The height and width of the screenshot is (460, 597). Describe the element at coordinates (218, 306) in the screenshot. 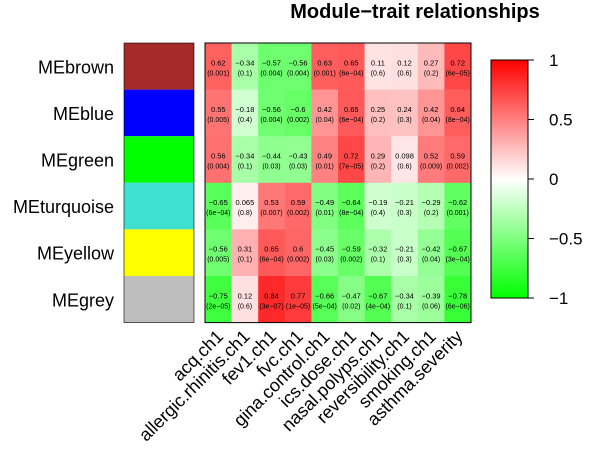

I see `pvalue-label: (2e−05)` at that location.